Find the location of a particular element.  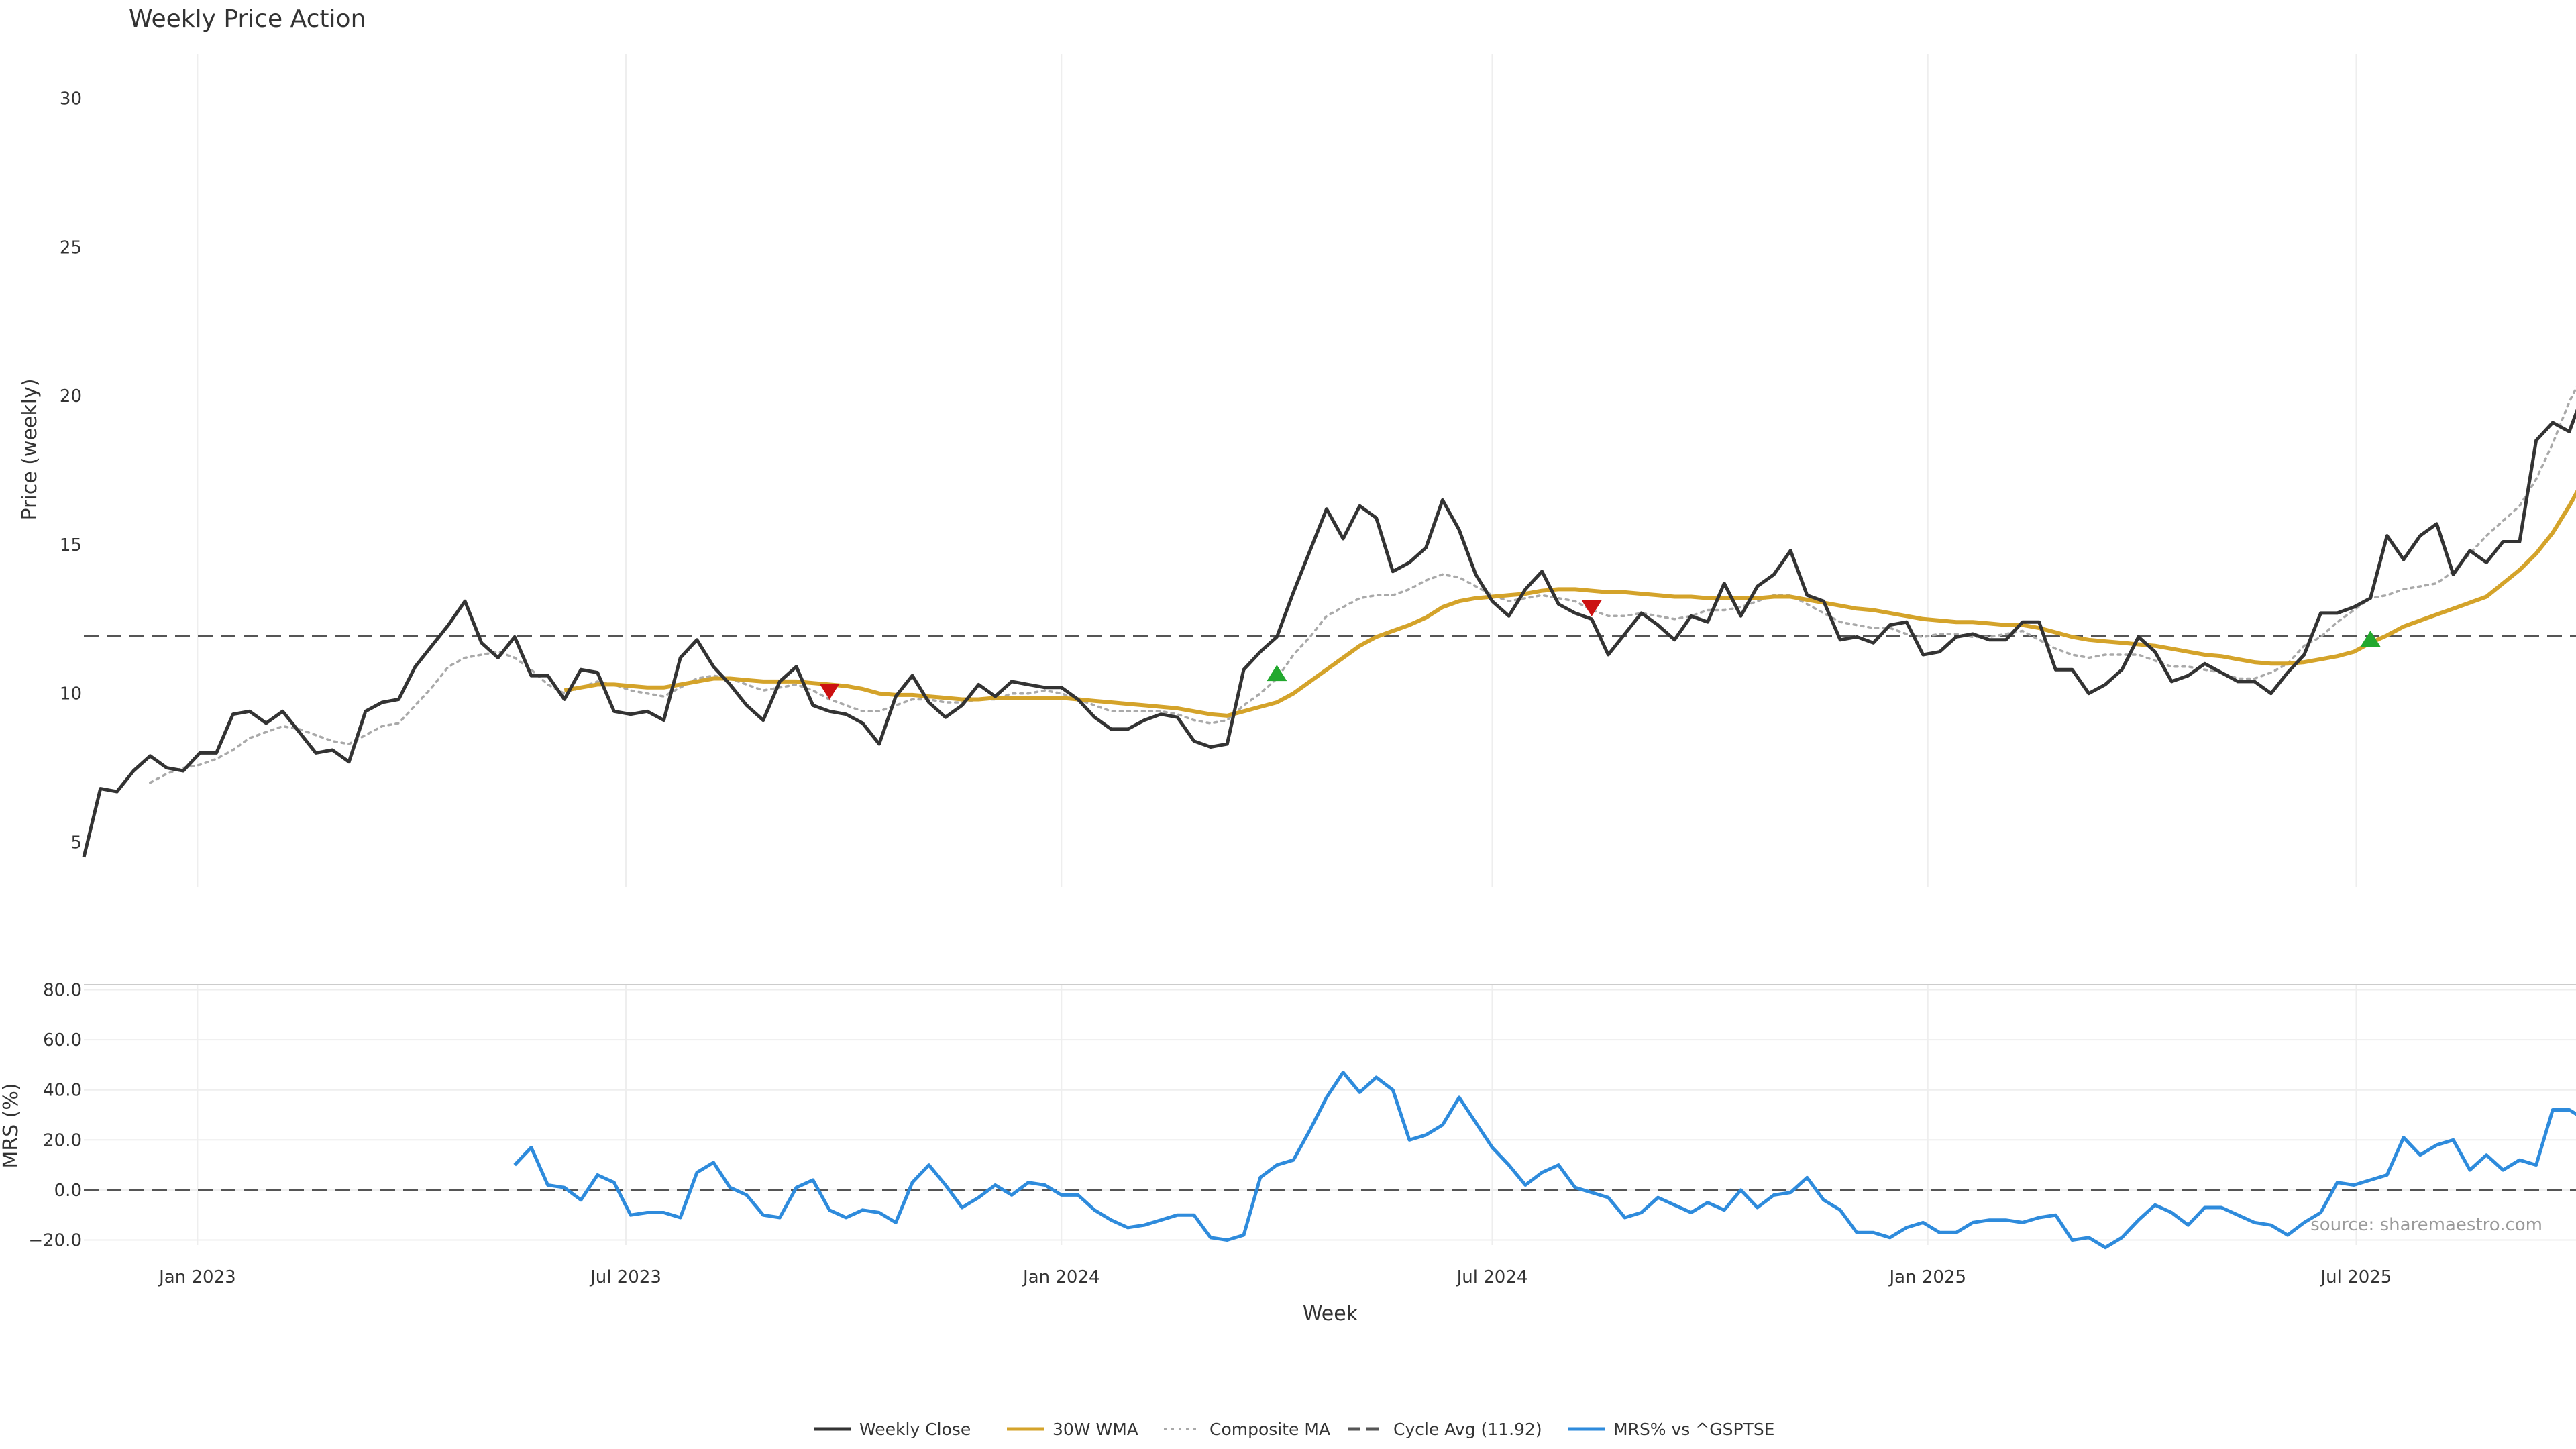

mrs-axis-title: MRS (%) is located at coordinates (11, 1125).